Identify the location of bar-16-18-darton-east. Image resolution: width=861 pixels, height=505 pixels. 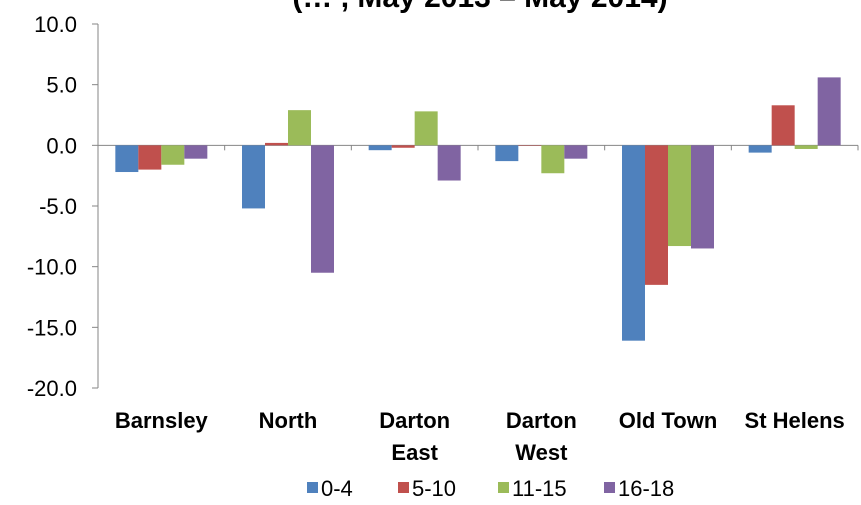
(449, 163).